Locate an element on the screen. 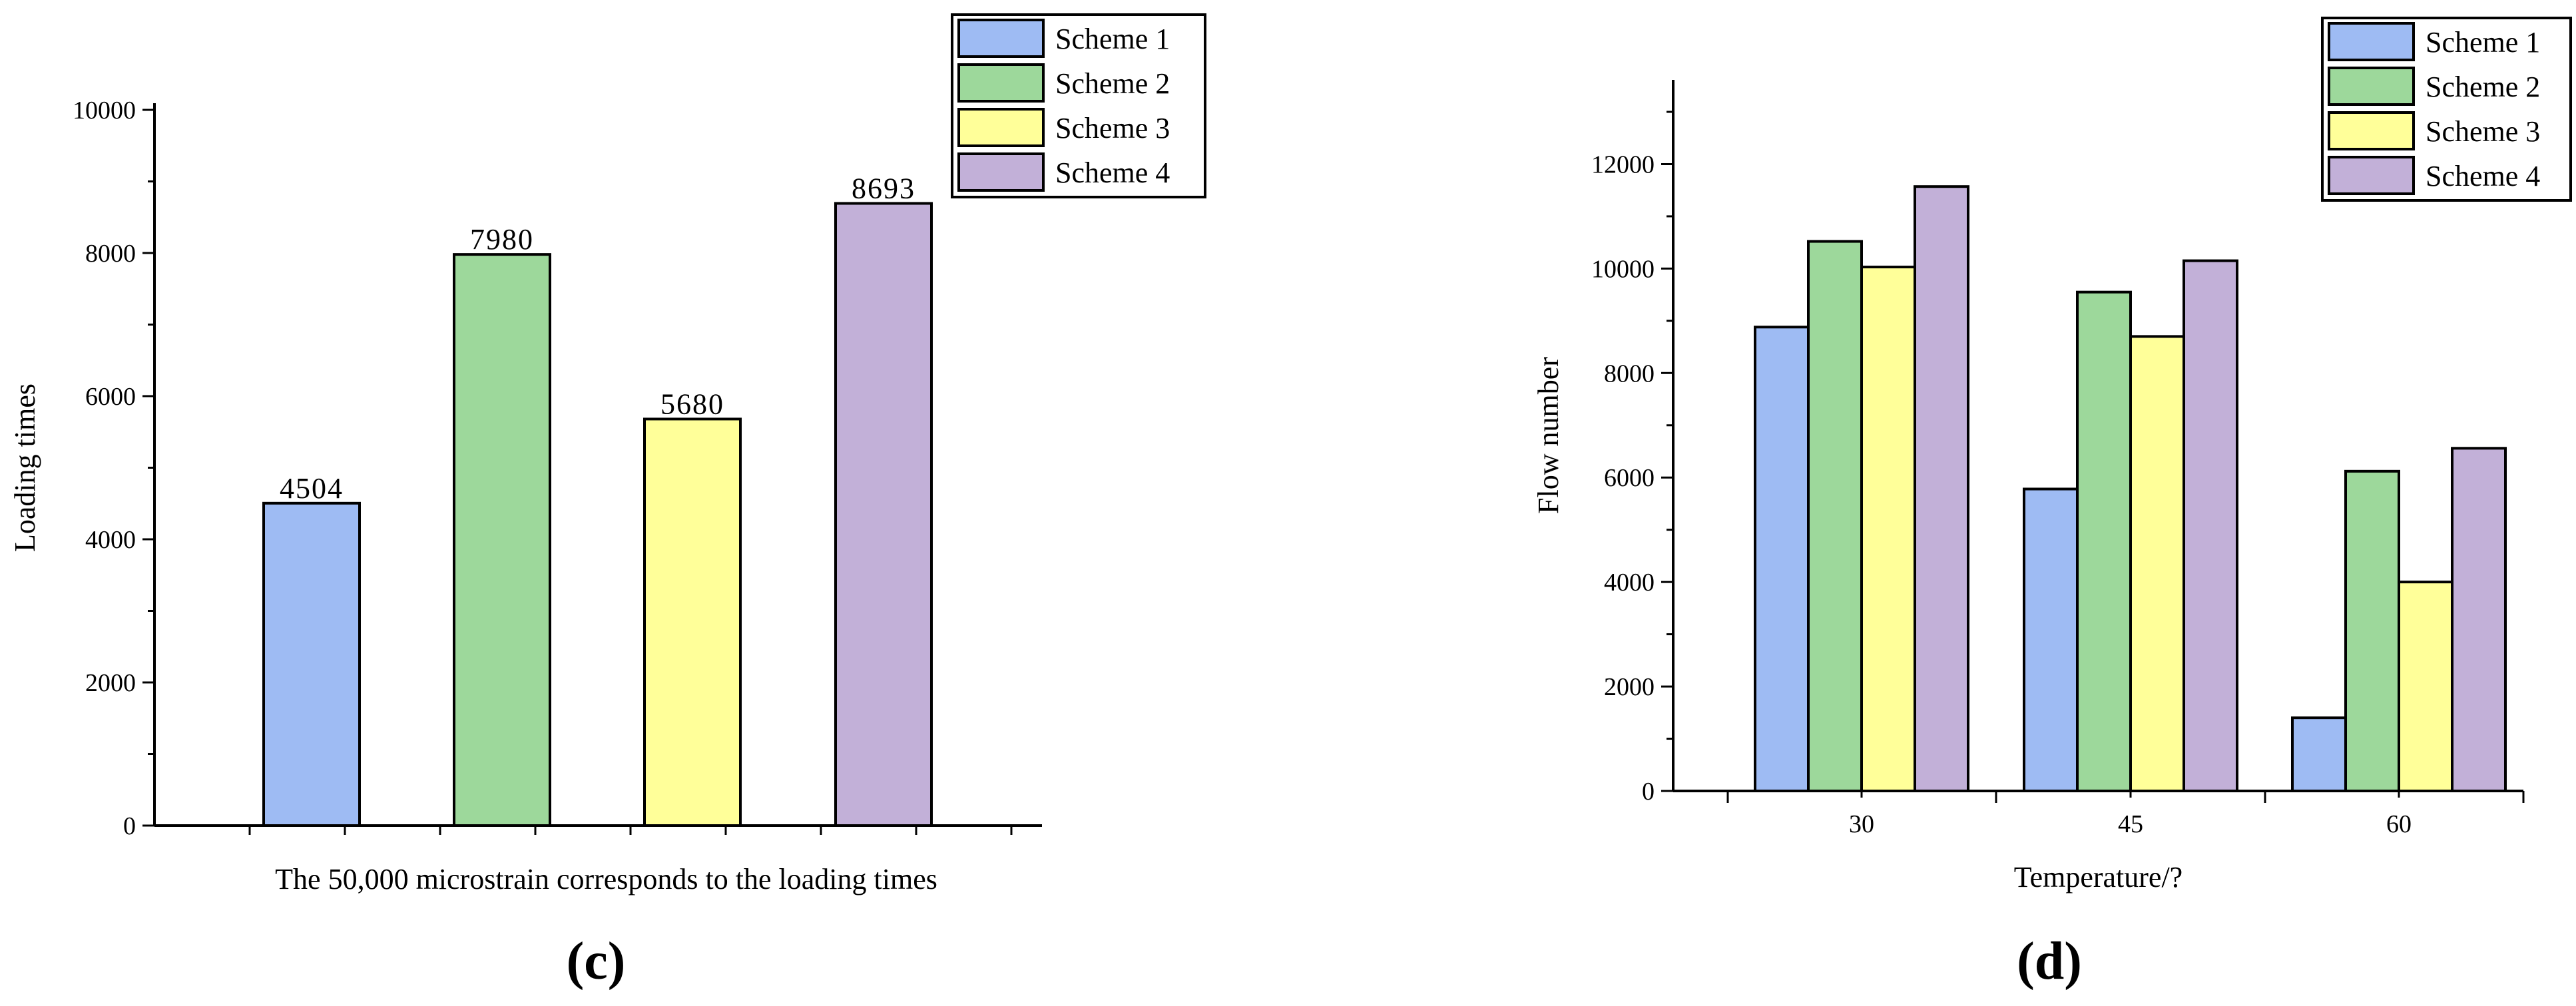 The height and width of the screenshot is (1006, 2576). x-tick-label: 60 is located at coordinates (2399, 824).